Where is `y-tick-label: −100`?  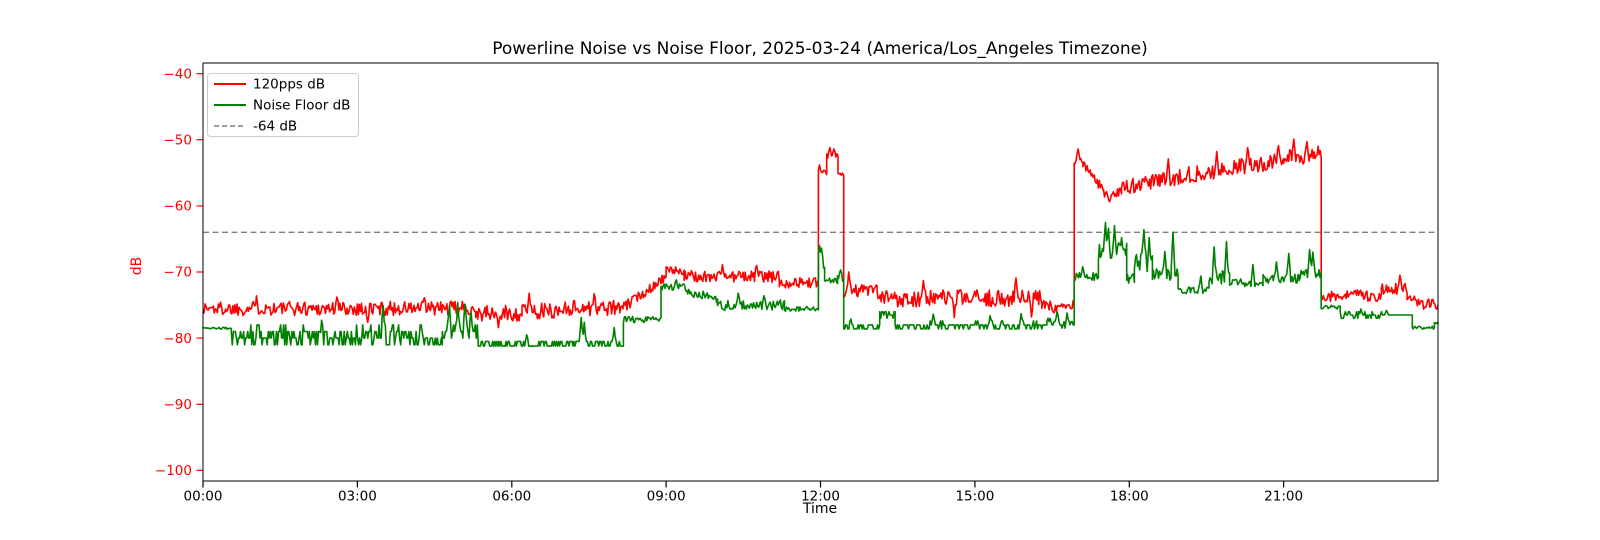 y-tick-label: −100 is located at coordinates (173, 471).